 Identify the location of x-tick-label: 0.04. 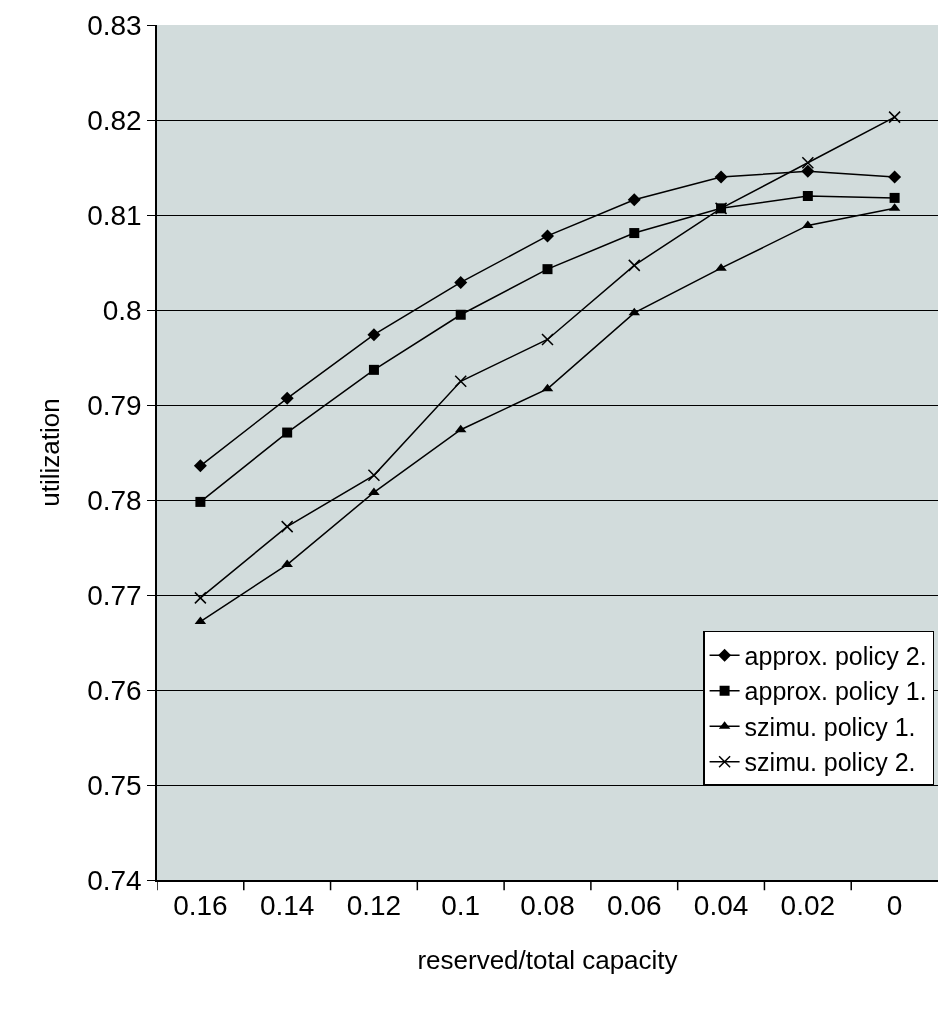
(721, 906).